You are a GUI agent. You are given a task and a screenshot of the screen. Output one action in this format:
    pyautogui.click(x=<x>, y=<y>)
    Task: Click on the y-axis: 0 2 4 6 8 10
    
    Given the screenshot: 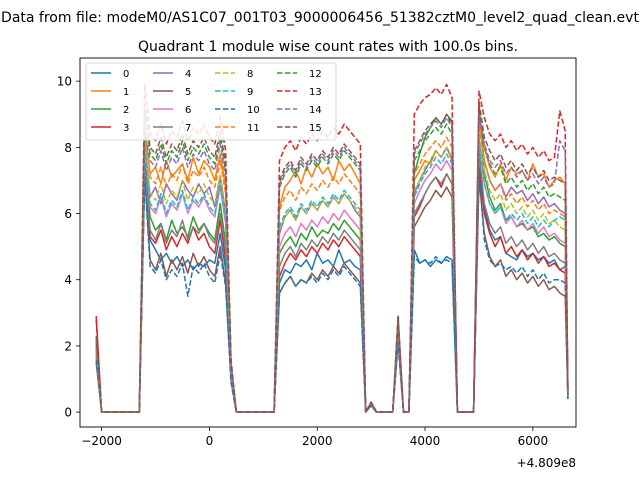 What is the action you would take?
    pyautogui.click(x=68, y=247)
    